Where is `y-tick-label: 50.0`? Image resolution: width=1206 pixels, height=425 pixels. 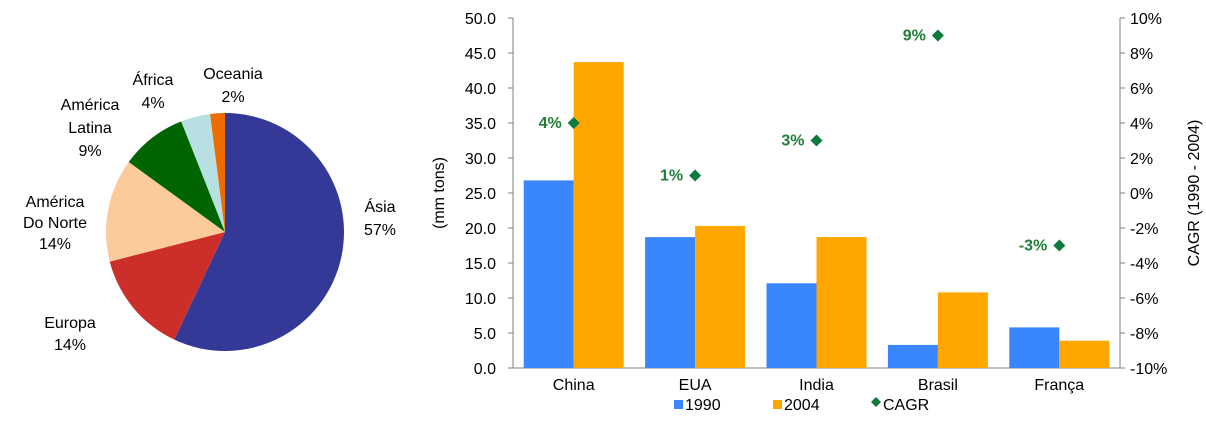 y-tick-label: 50.0 is located at coordinates (480, 19).